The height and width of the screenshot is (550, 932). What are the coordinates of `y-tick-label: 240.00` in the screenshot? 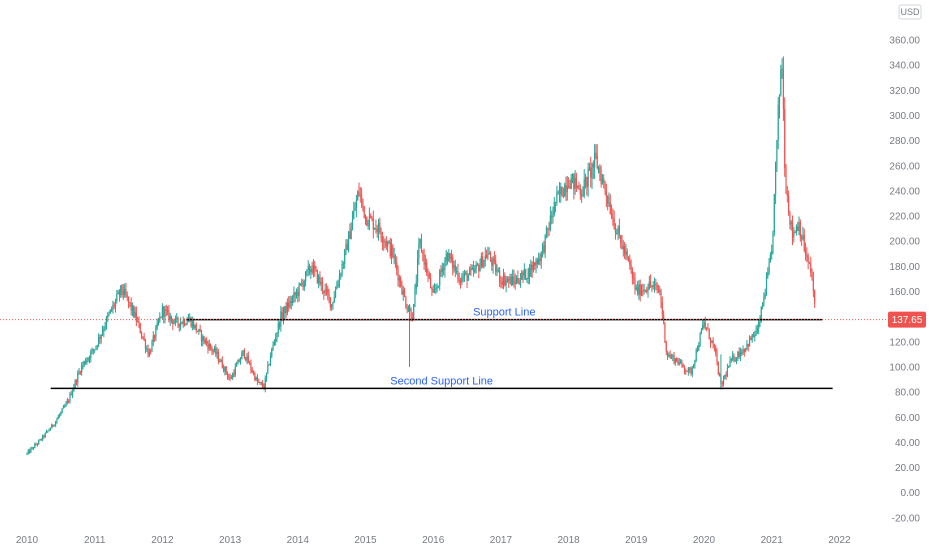 It's located at (904, 191).